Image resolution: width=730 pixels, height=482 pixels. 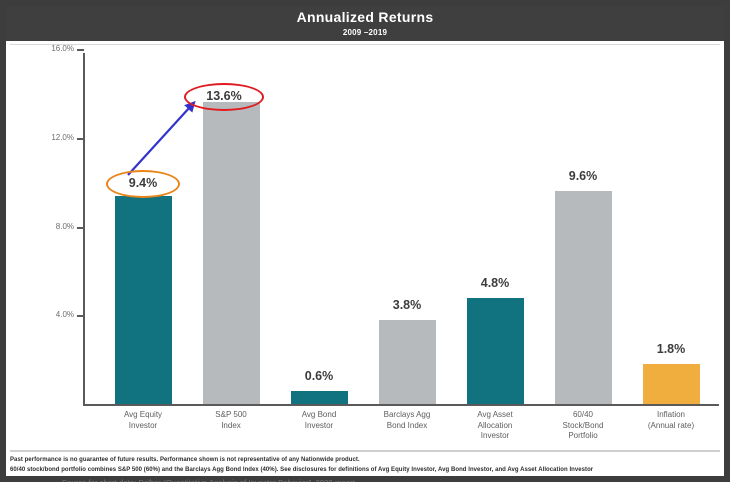 I want to click on bar-value-label: 4.8%, so click(x=495, y=282).